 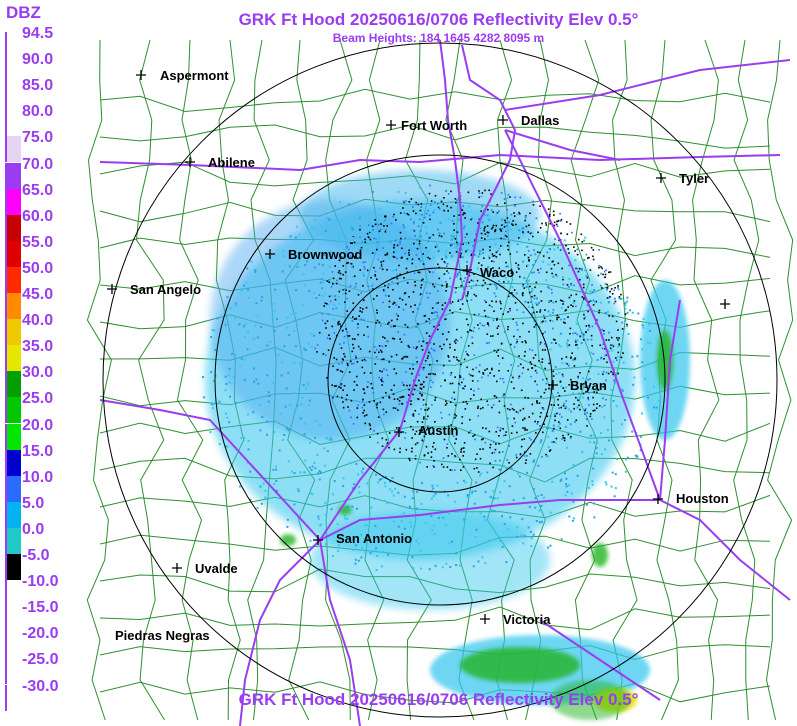 I want to click on city-label: San Antonio, so click(x=374, y=538).